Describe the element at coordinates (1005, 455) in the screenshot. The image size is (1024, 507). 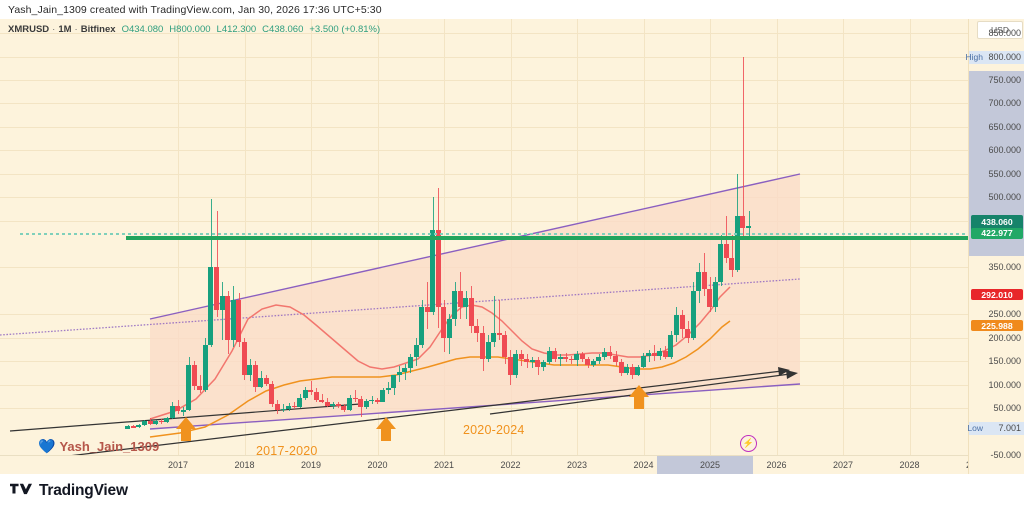
I see `price-tick: -50.000` at that location.